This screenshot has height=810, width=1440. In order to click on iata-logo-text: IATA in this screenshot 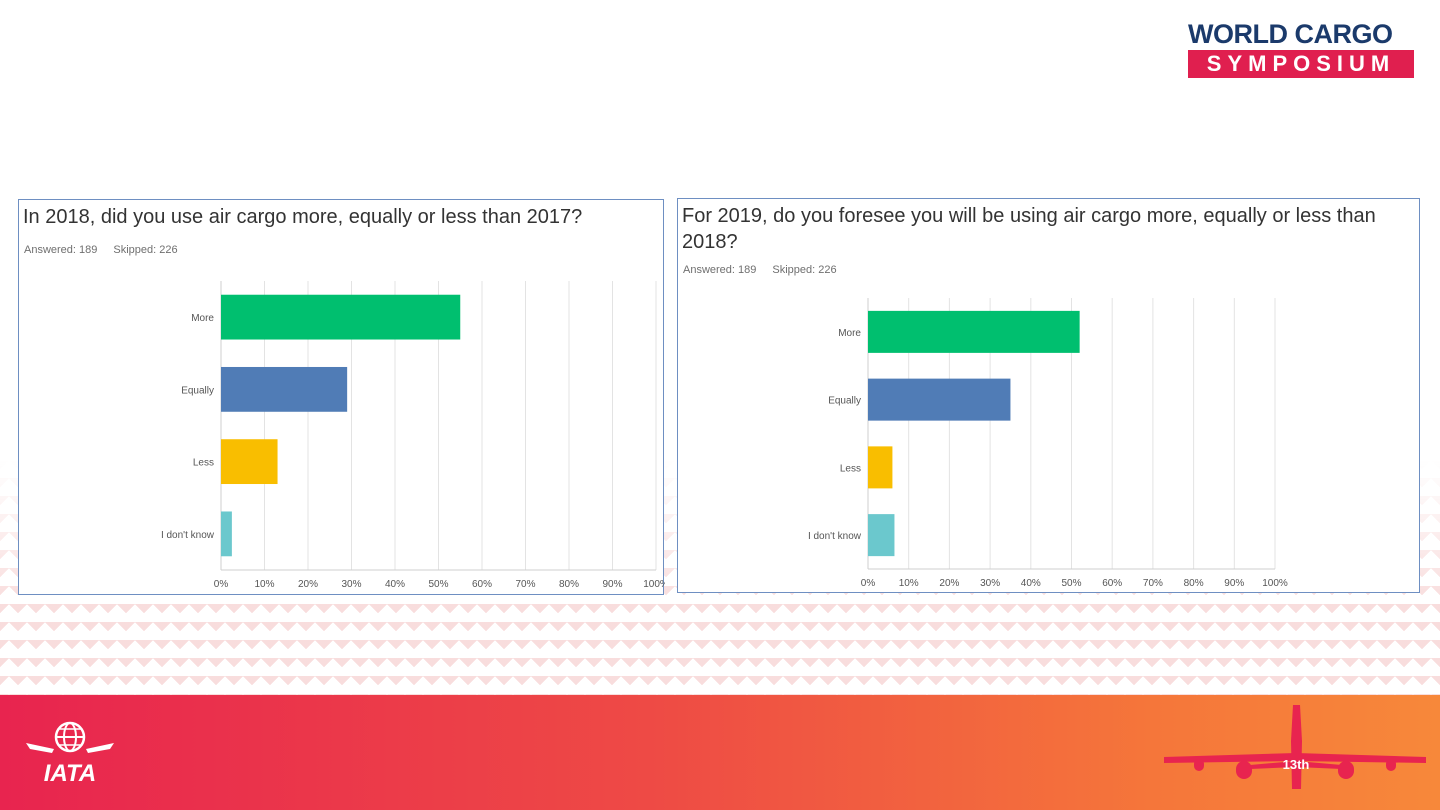, I will do `click(70, 773)`.